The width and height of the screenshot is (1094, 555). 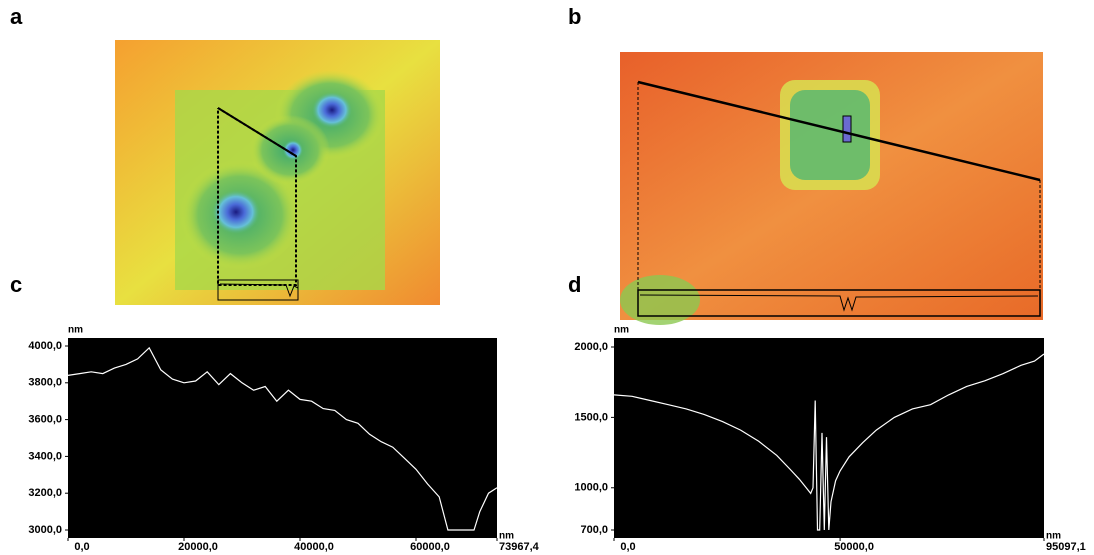 What do you see at coordinates (519, 547) in the screenshot?
I see `x-tick-label: 73967,4` at bounding box center [519, 547].